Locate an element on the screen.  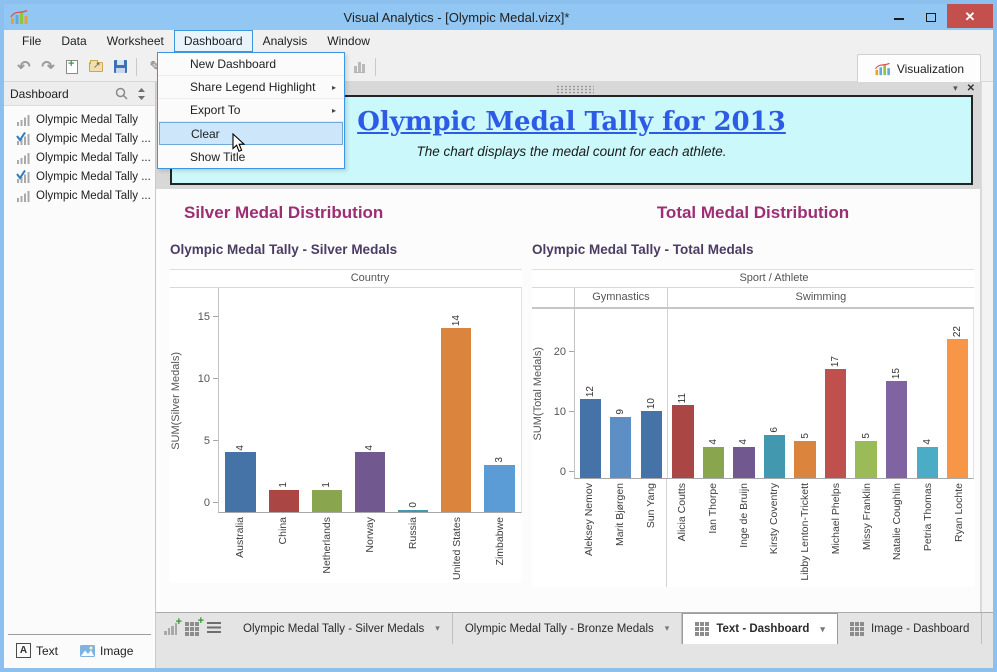
sort-icon is located at coordinates (141, 94).